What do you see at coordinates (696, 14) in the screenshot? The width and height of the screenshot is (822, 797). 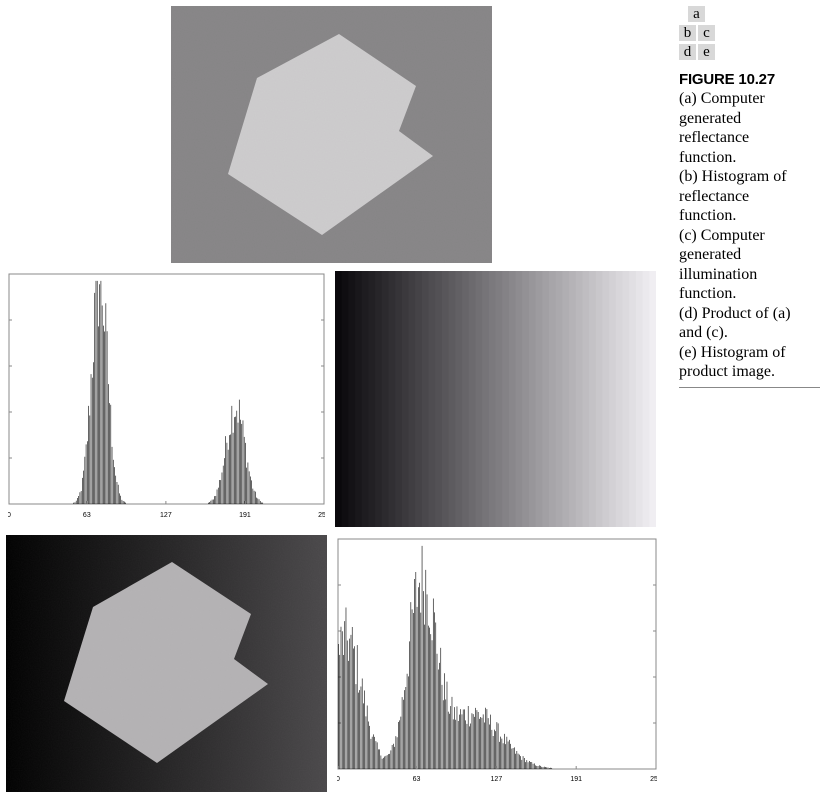 I see `layout-letter-a: a` at bounding box center [696, 14].